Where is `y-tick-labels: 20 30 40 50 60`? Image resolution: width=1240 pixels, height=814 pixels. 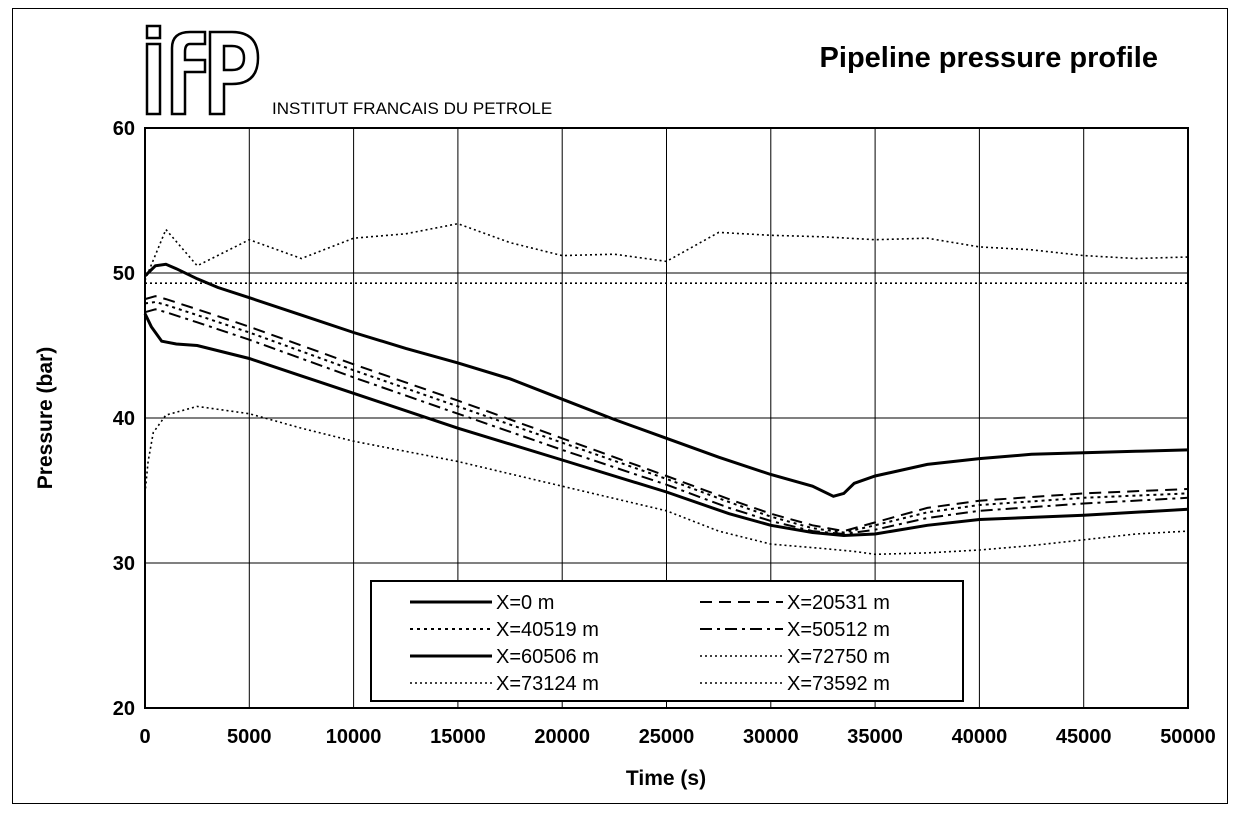 y-tick-labels: 20 30 40 50 60 is located at coordinates (124, 419).